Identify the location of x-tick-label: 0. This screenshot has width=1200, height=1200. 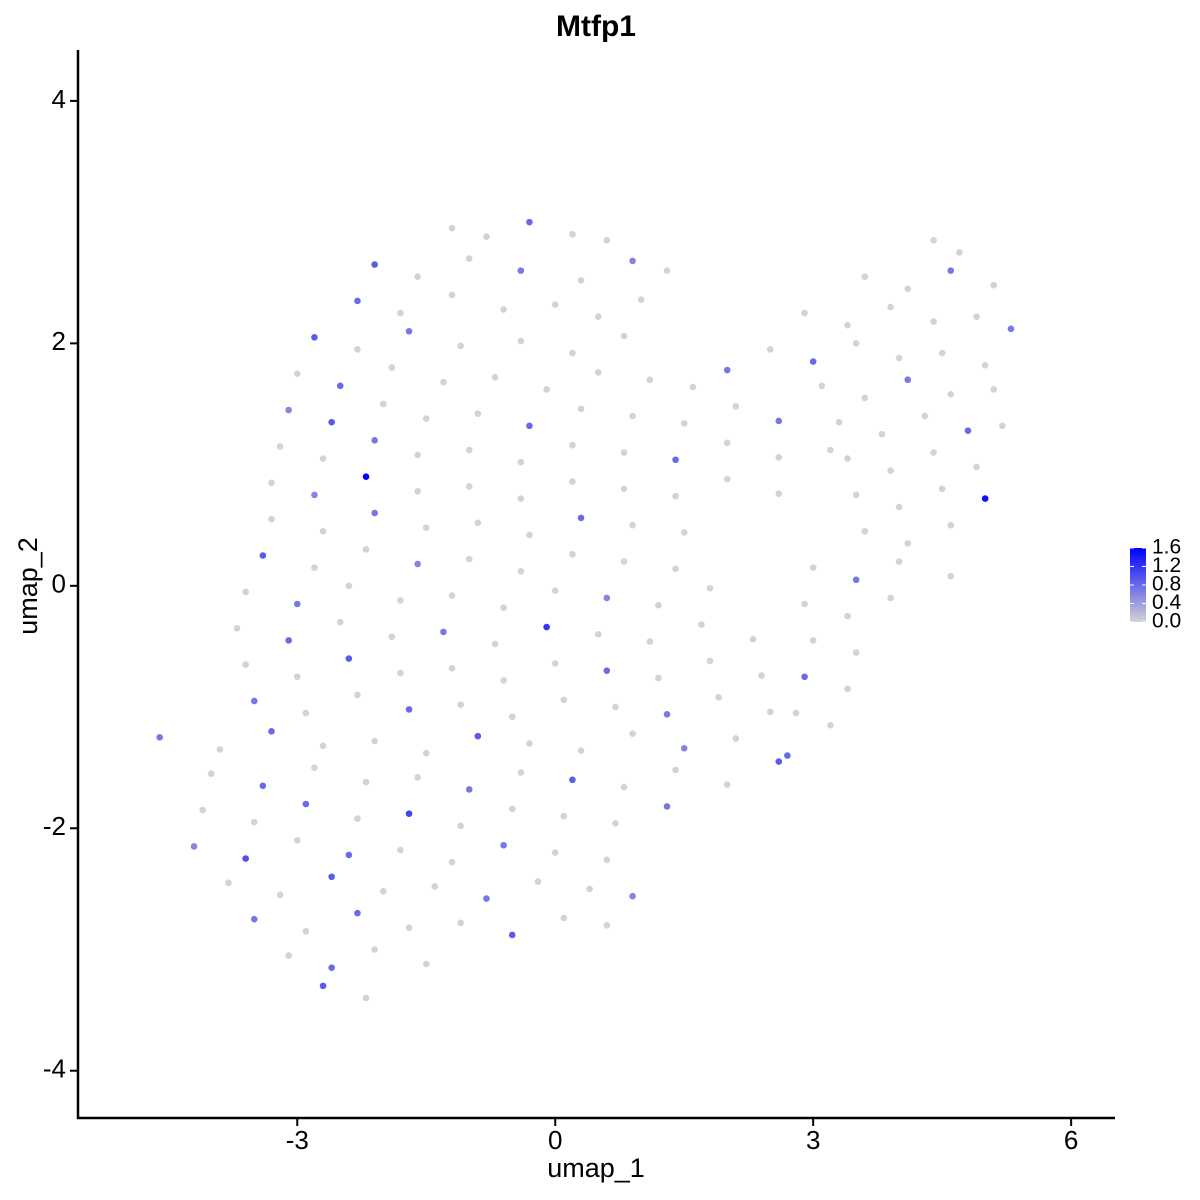
(555, 1140).